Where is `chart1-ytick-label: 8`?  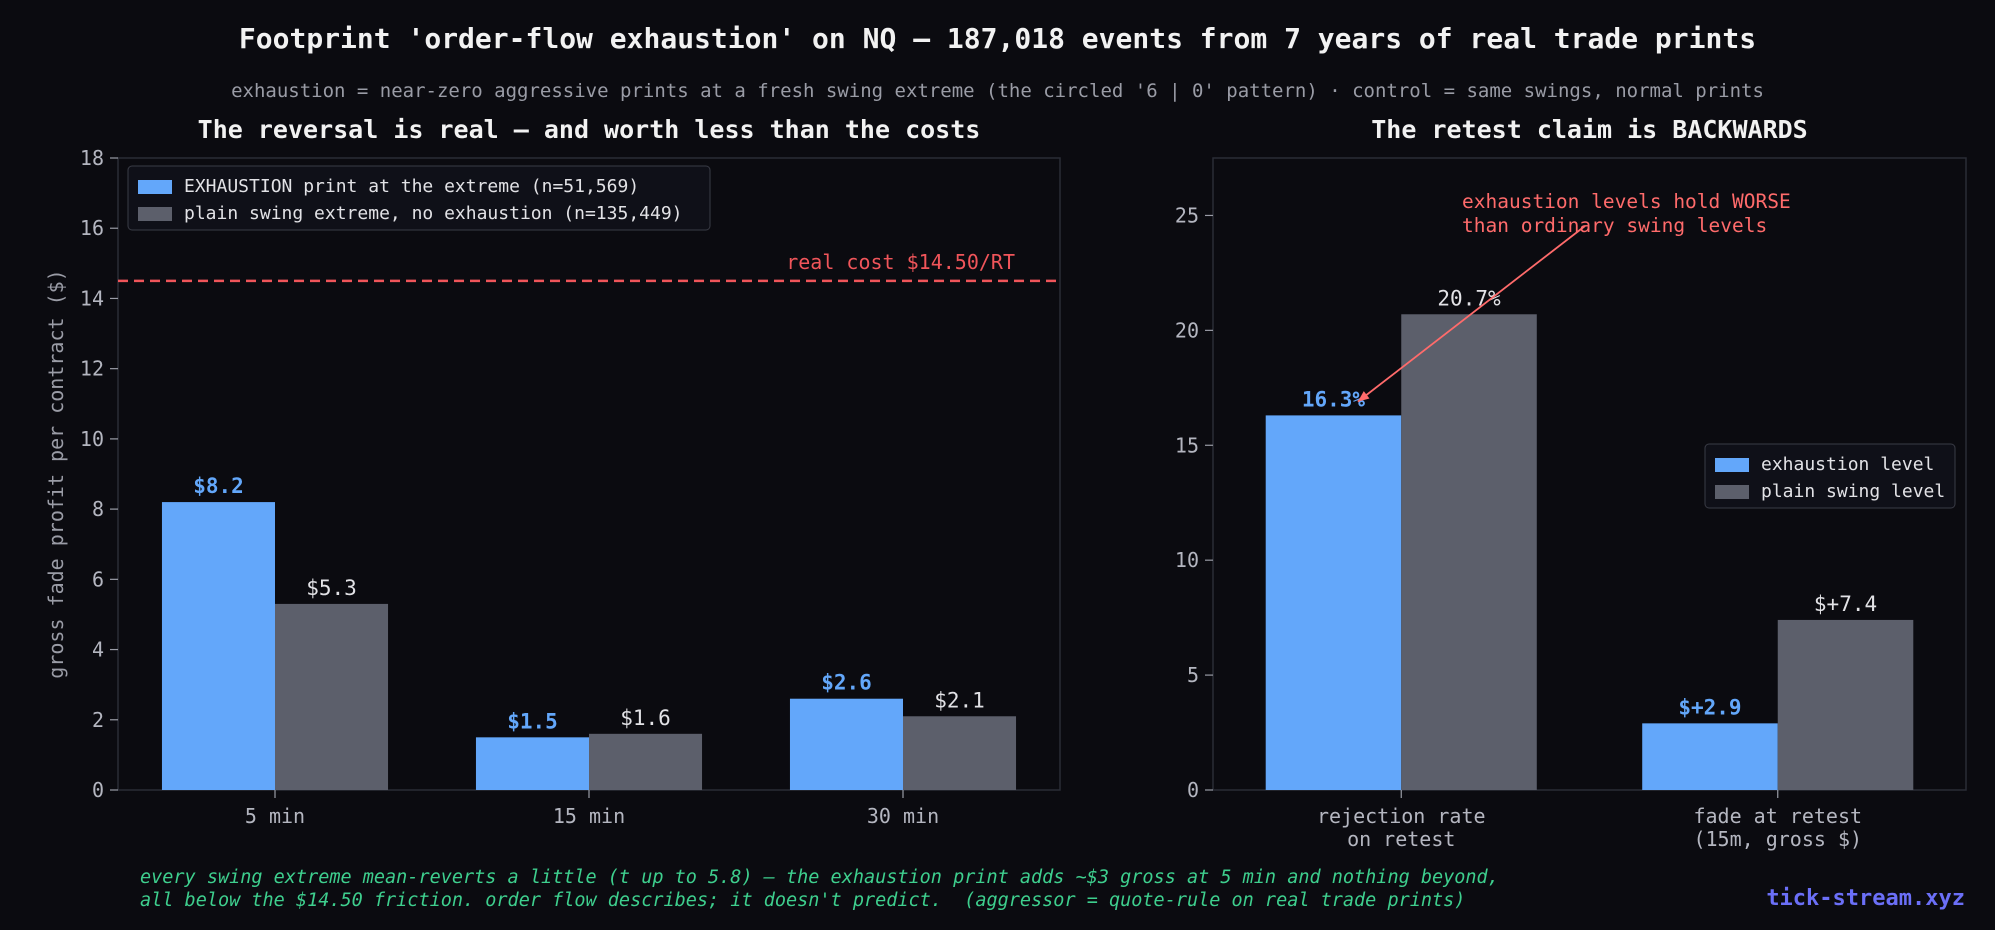 chart1-ytick-label: 8 is located at coordinates (98, 509).